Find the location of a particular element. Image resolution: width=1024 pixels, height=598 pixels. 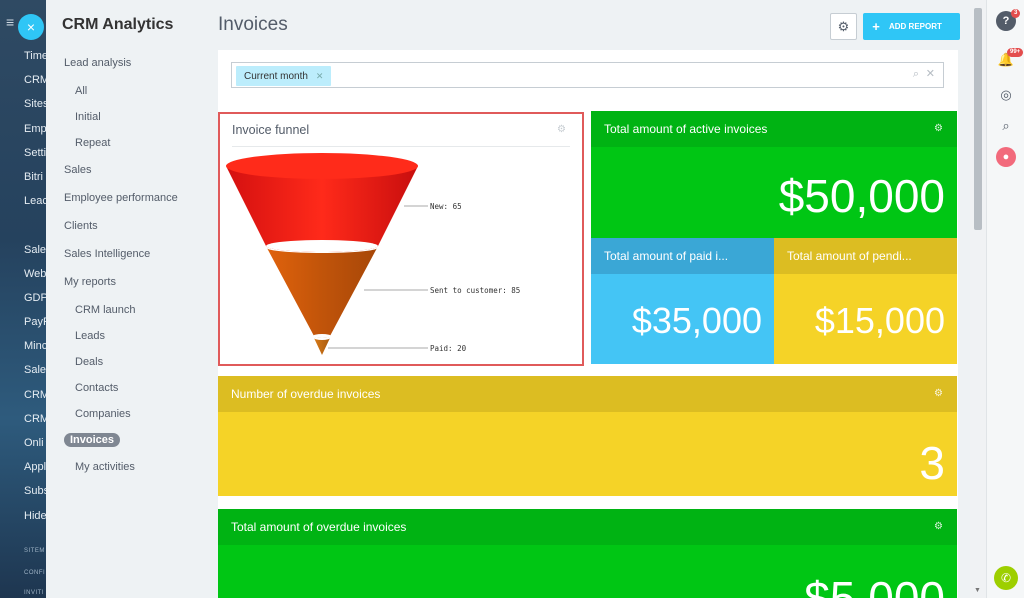

chat-icon: ◎ is located at coordinates (1006, 94).